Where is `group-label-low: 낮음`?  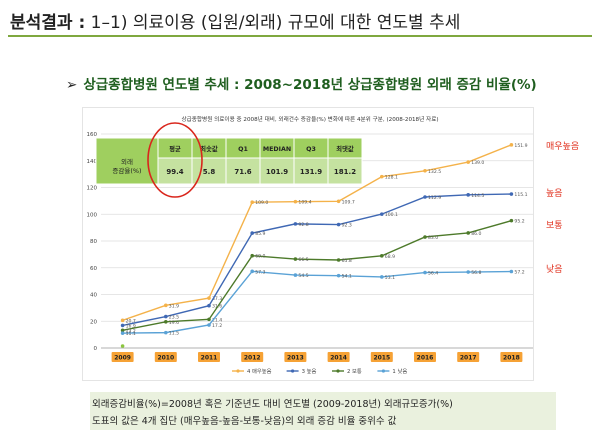 group-label-low: 낮음 is located at coordinates (554, 270).